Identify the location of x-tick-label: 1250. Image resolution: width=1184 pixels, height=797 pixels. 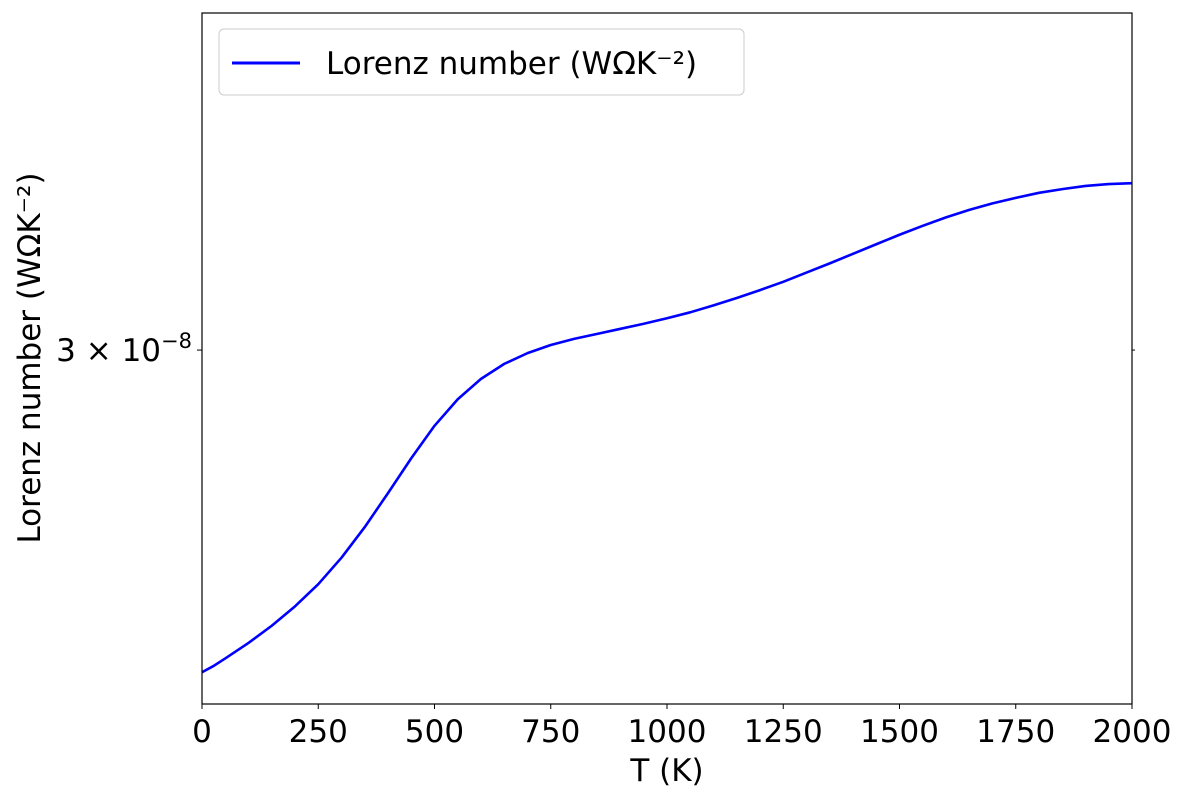
(783, 732).